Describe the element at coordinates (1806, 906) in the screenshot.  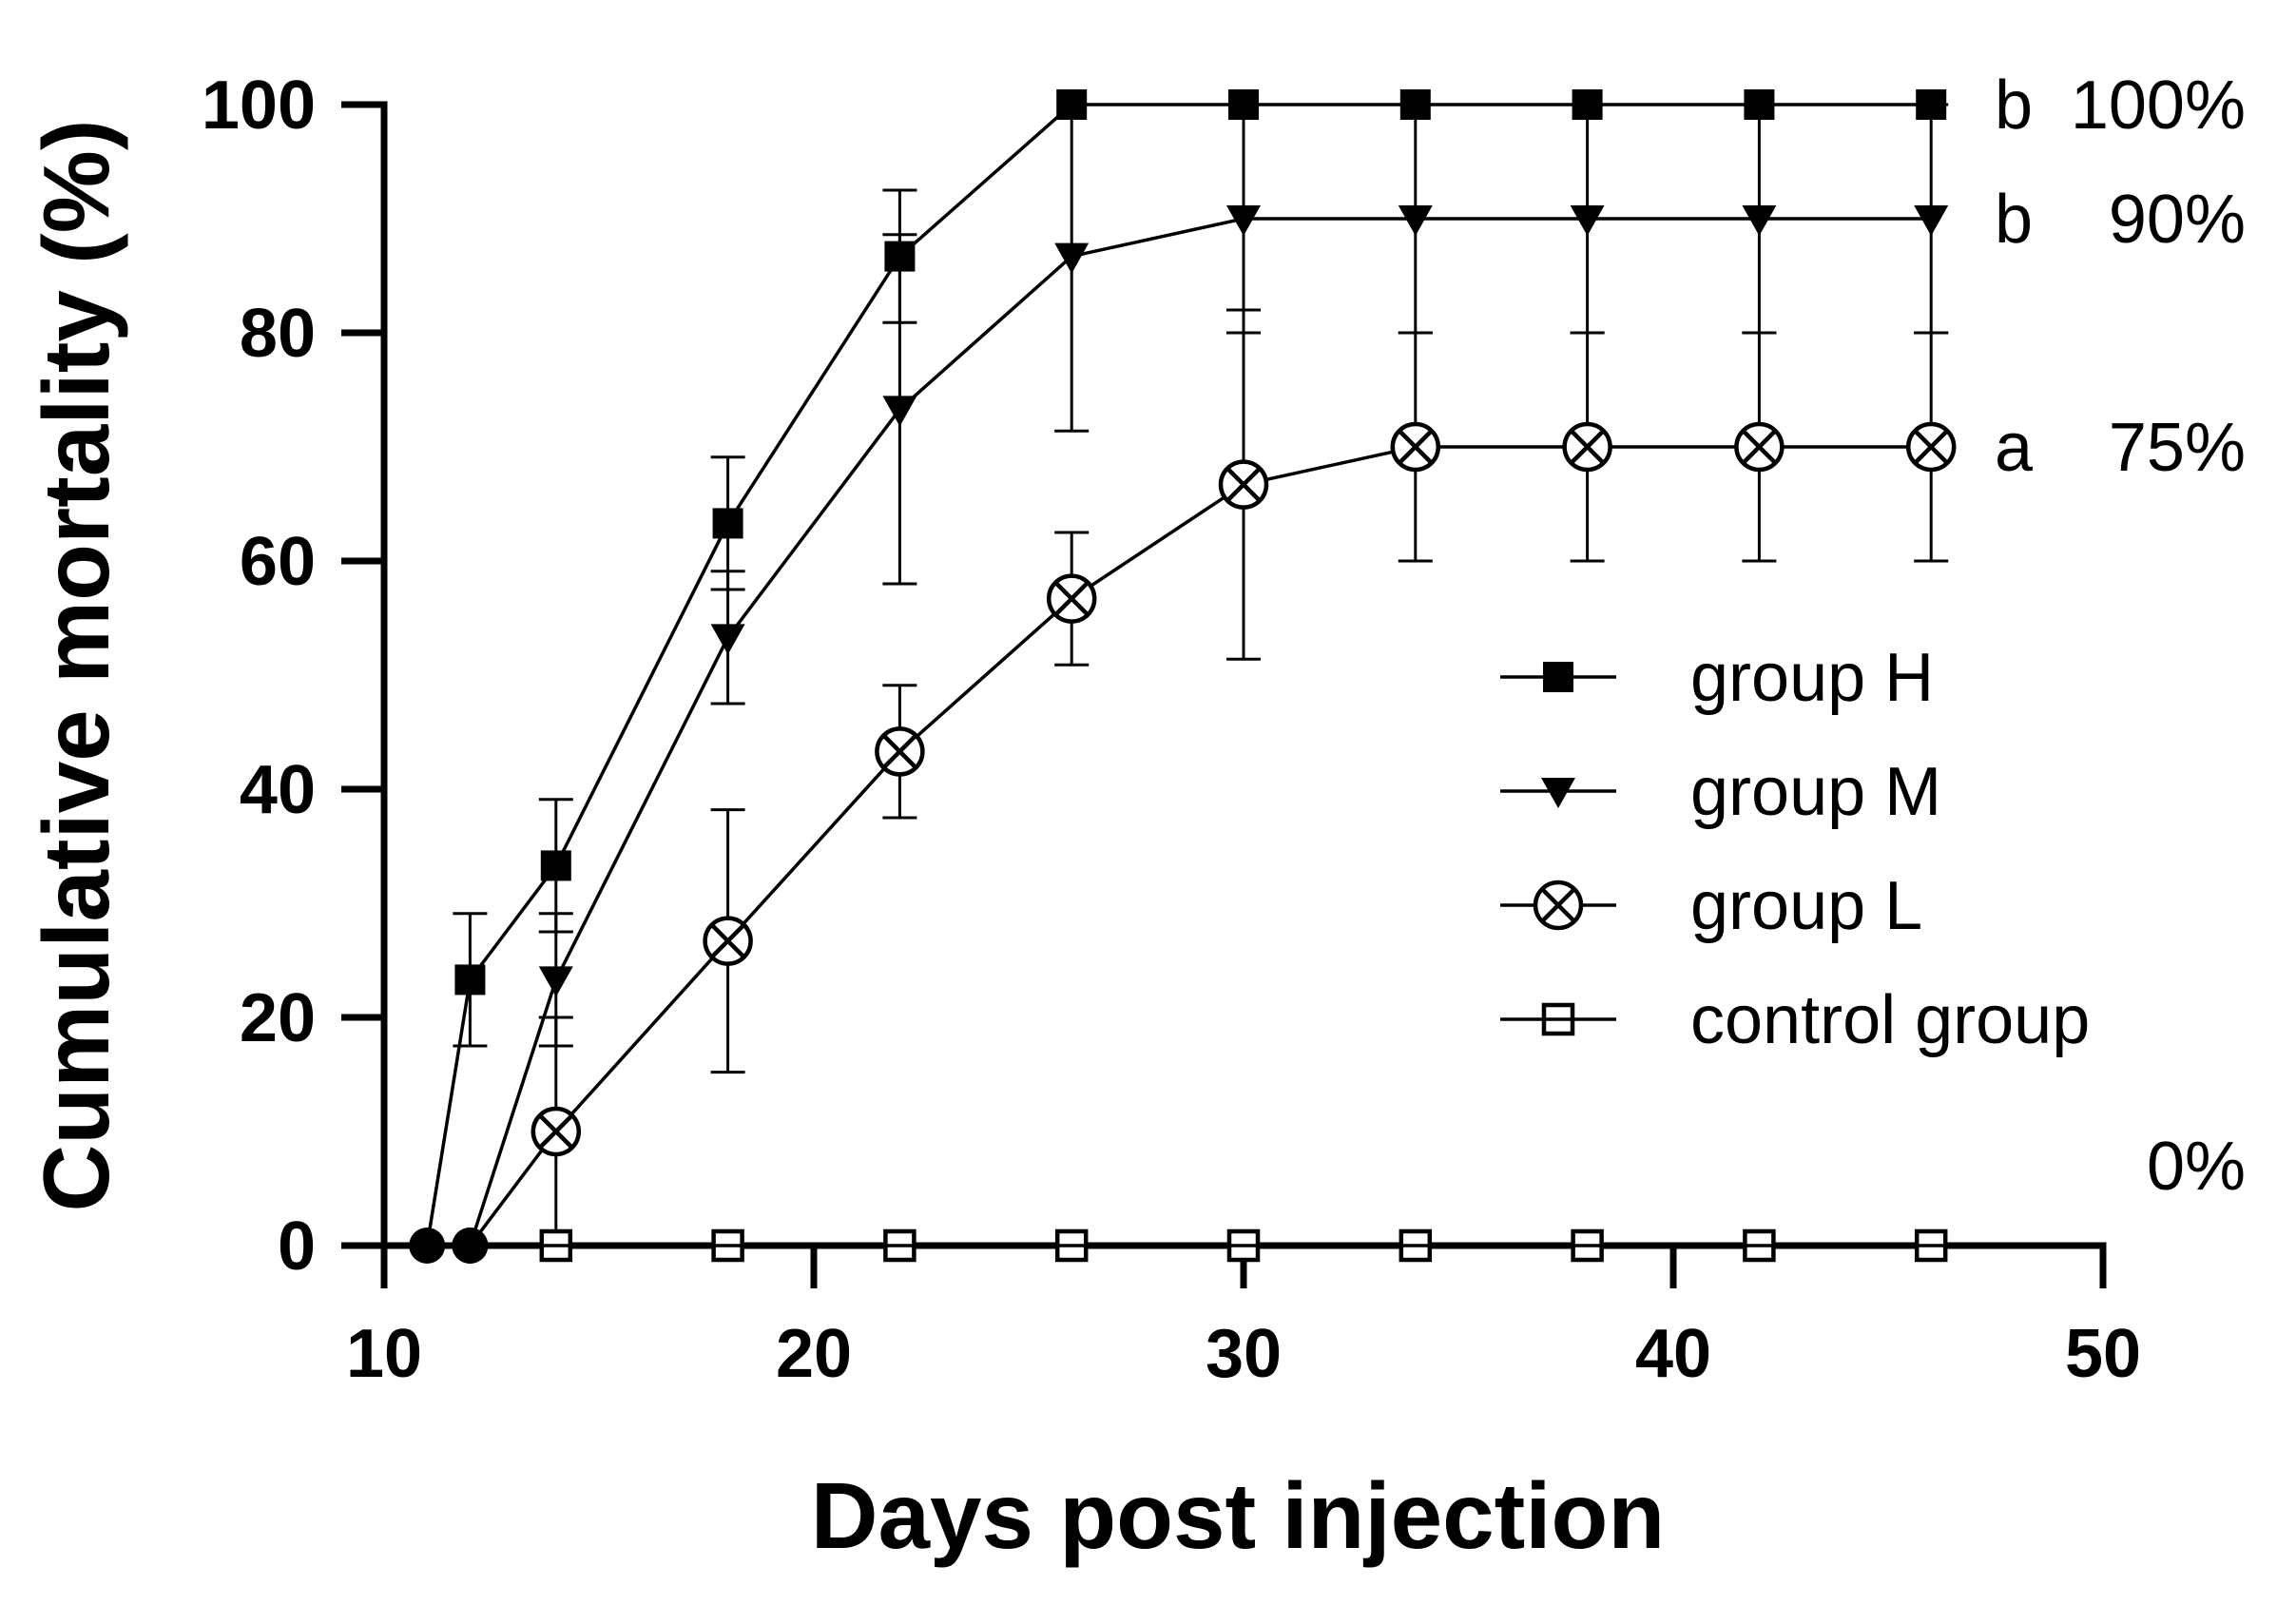
I see `legend-label-group-l: group L` at that location.